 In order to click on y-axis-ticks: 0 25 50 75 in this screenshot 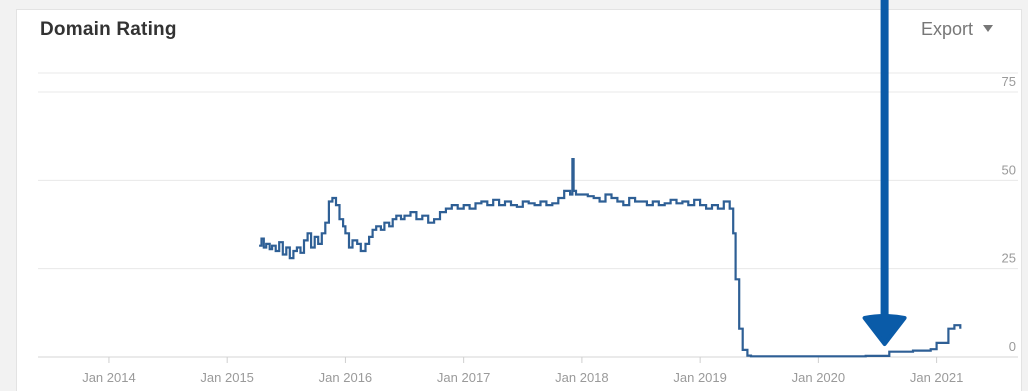, I will do `click(1009, 214)`.